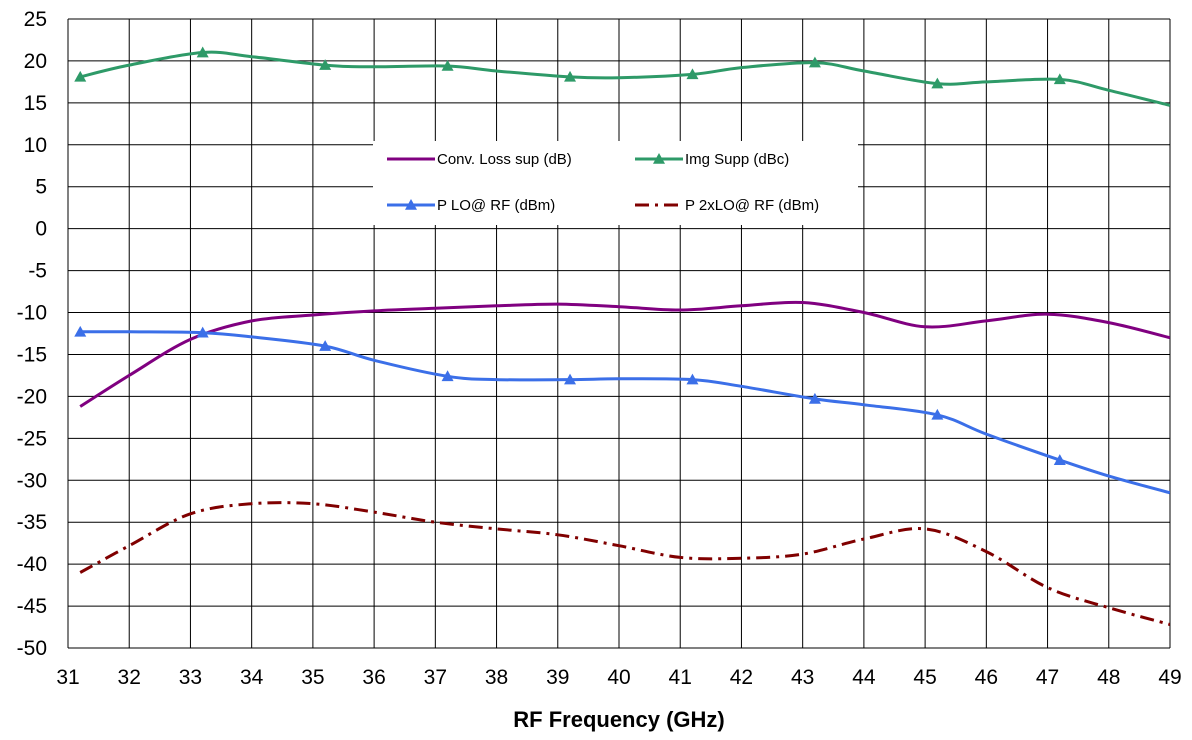 This screenshot has width=1192, height=740. I want to click on x-tick-label: 31, so click(67, 677).